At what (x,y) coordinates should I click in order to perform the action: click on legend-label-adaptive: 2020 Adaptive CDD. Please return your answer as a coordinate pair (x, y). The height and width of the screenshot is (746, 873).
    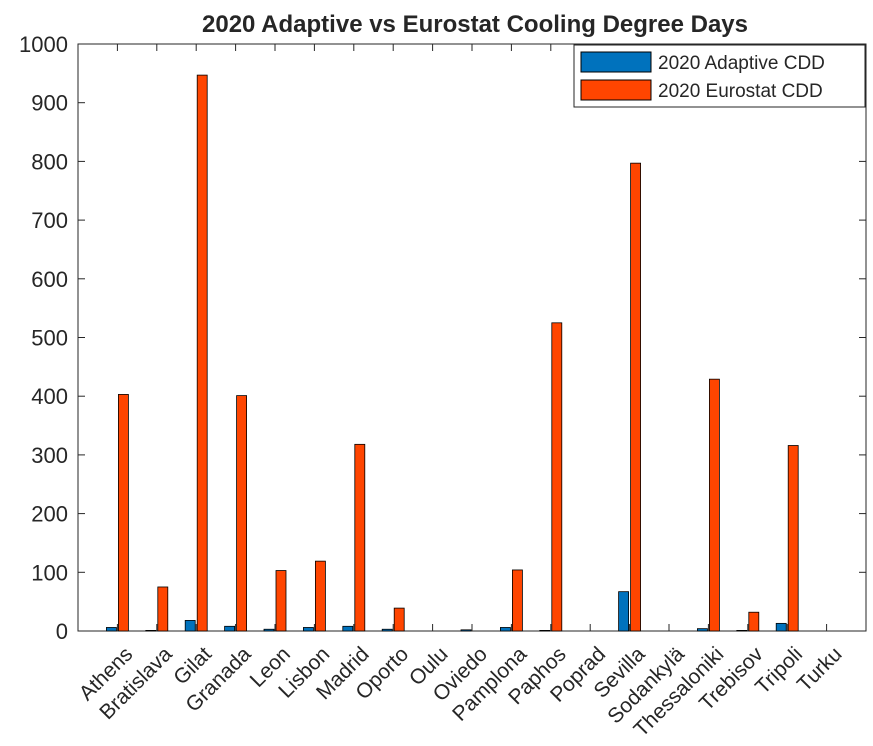
    Looking at the image, I should click on (741, 63).